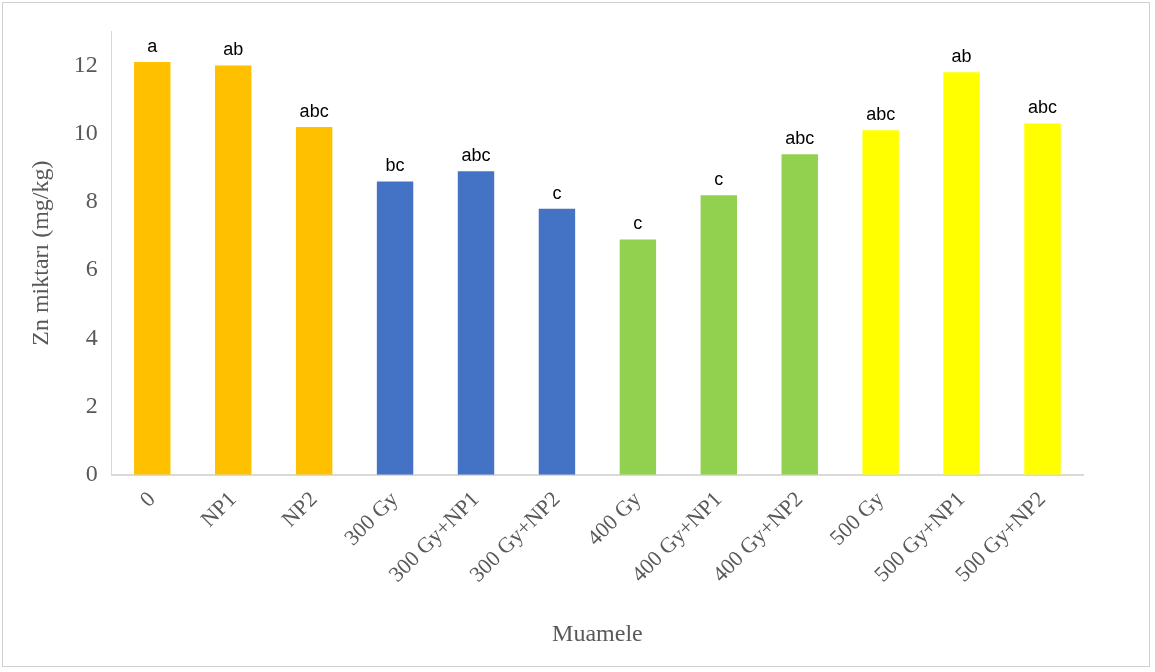 This screenshot has height=672, width=1155. I want to click on x-tick-label: 400 Gy, so click(613, 518).